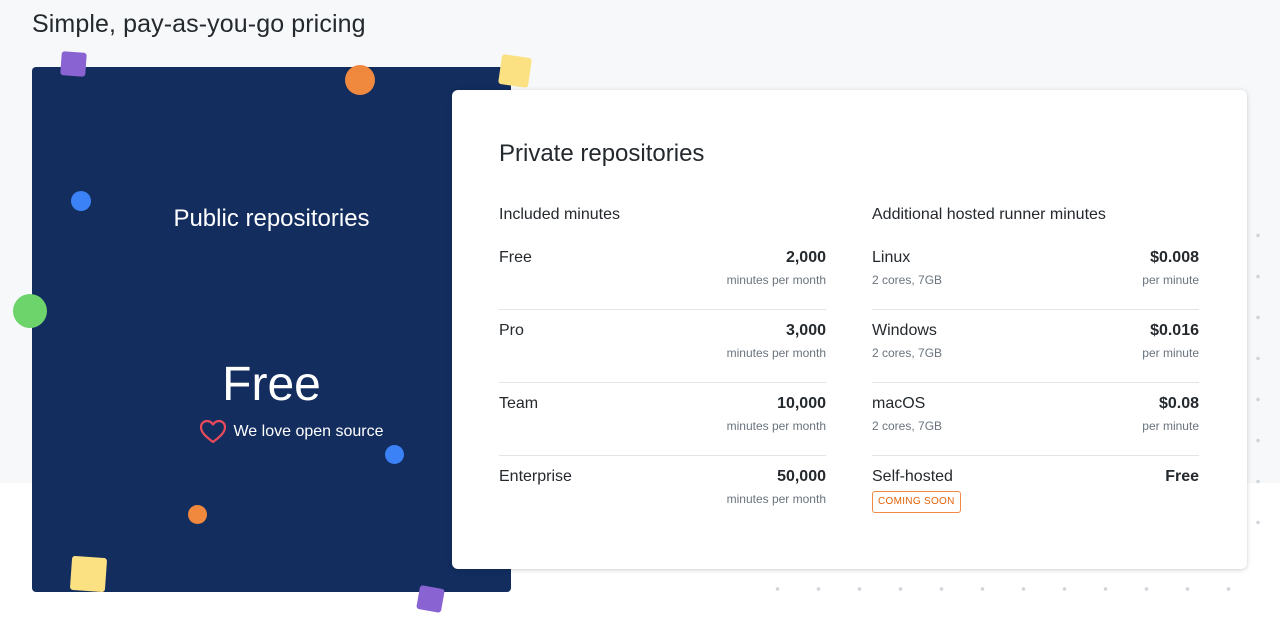 This screenshot has width=1280, height=625. I want to click on plan-name: Pro, so click(511, 330).